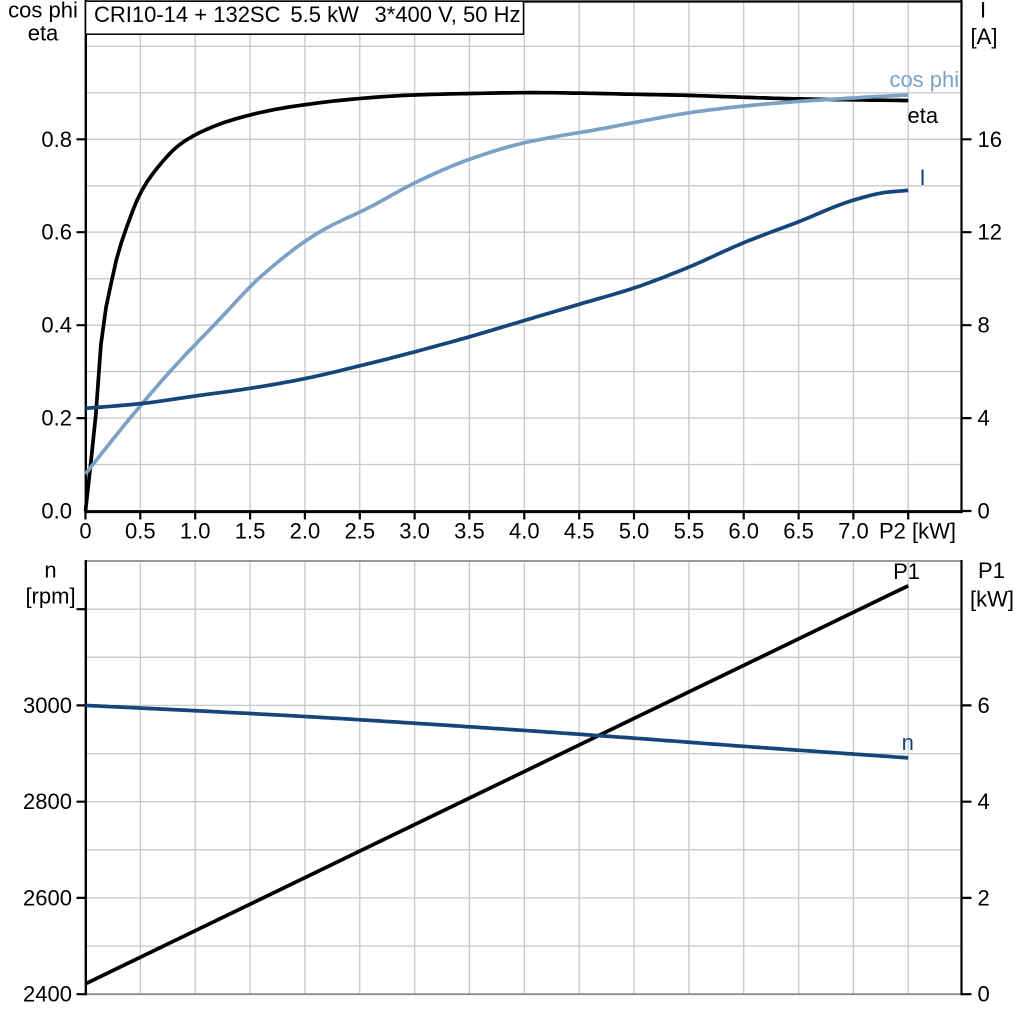 Image resolution: width=1024 pixels, height=1029 pixels. I want to click on svg-text: 1.0, so click(195, 531).